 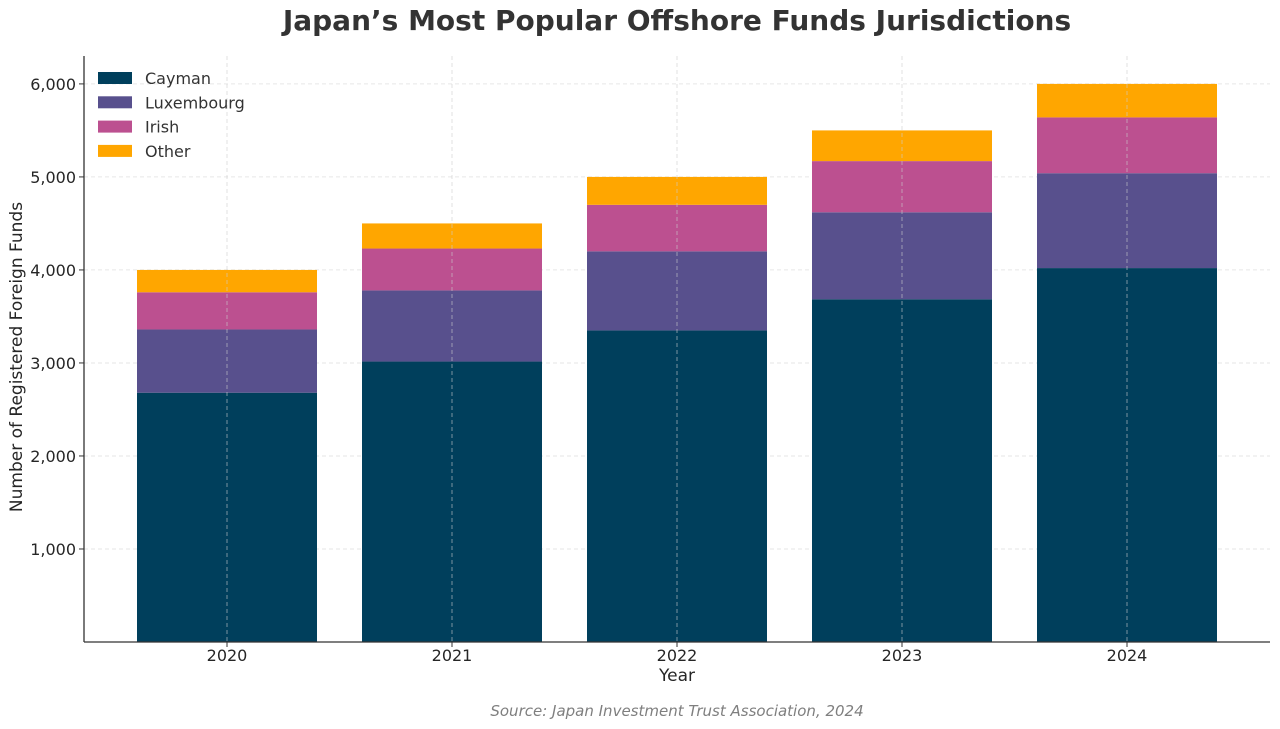 I want to click on x-tick-label: 2022, so click(x=677, y=655).